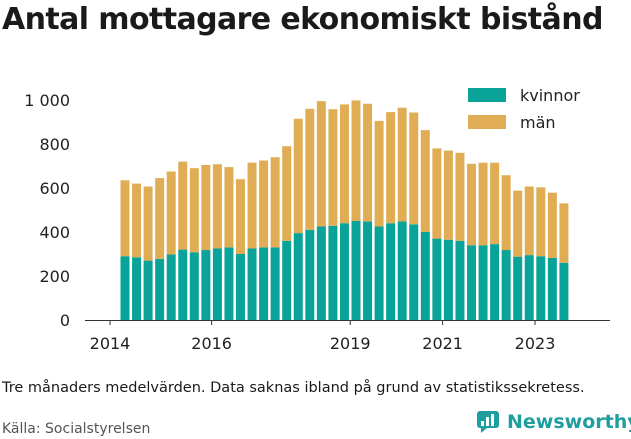  What do you see at coordinates (47, 210) in the screenshot?
I see `y-axis: 0 200 400 600 800 1 000` at bounding box center [47, 210].